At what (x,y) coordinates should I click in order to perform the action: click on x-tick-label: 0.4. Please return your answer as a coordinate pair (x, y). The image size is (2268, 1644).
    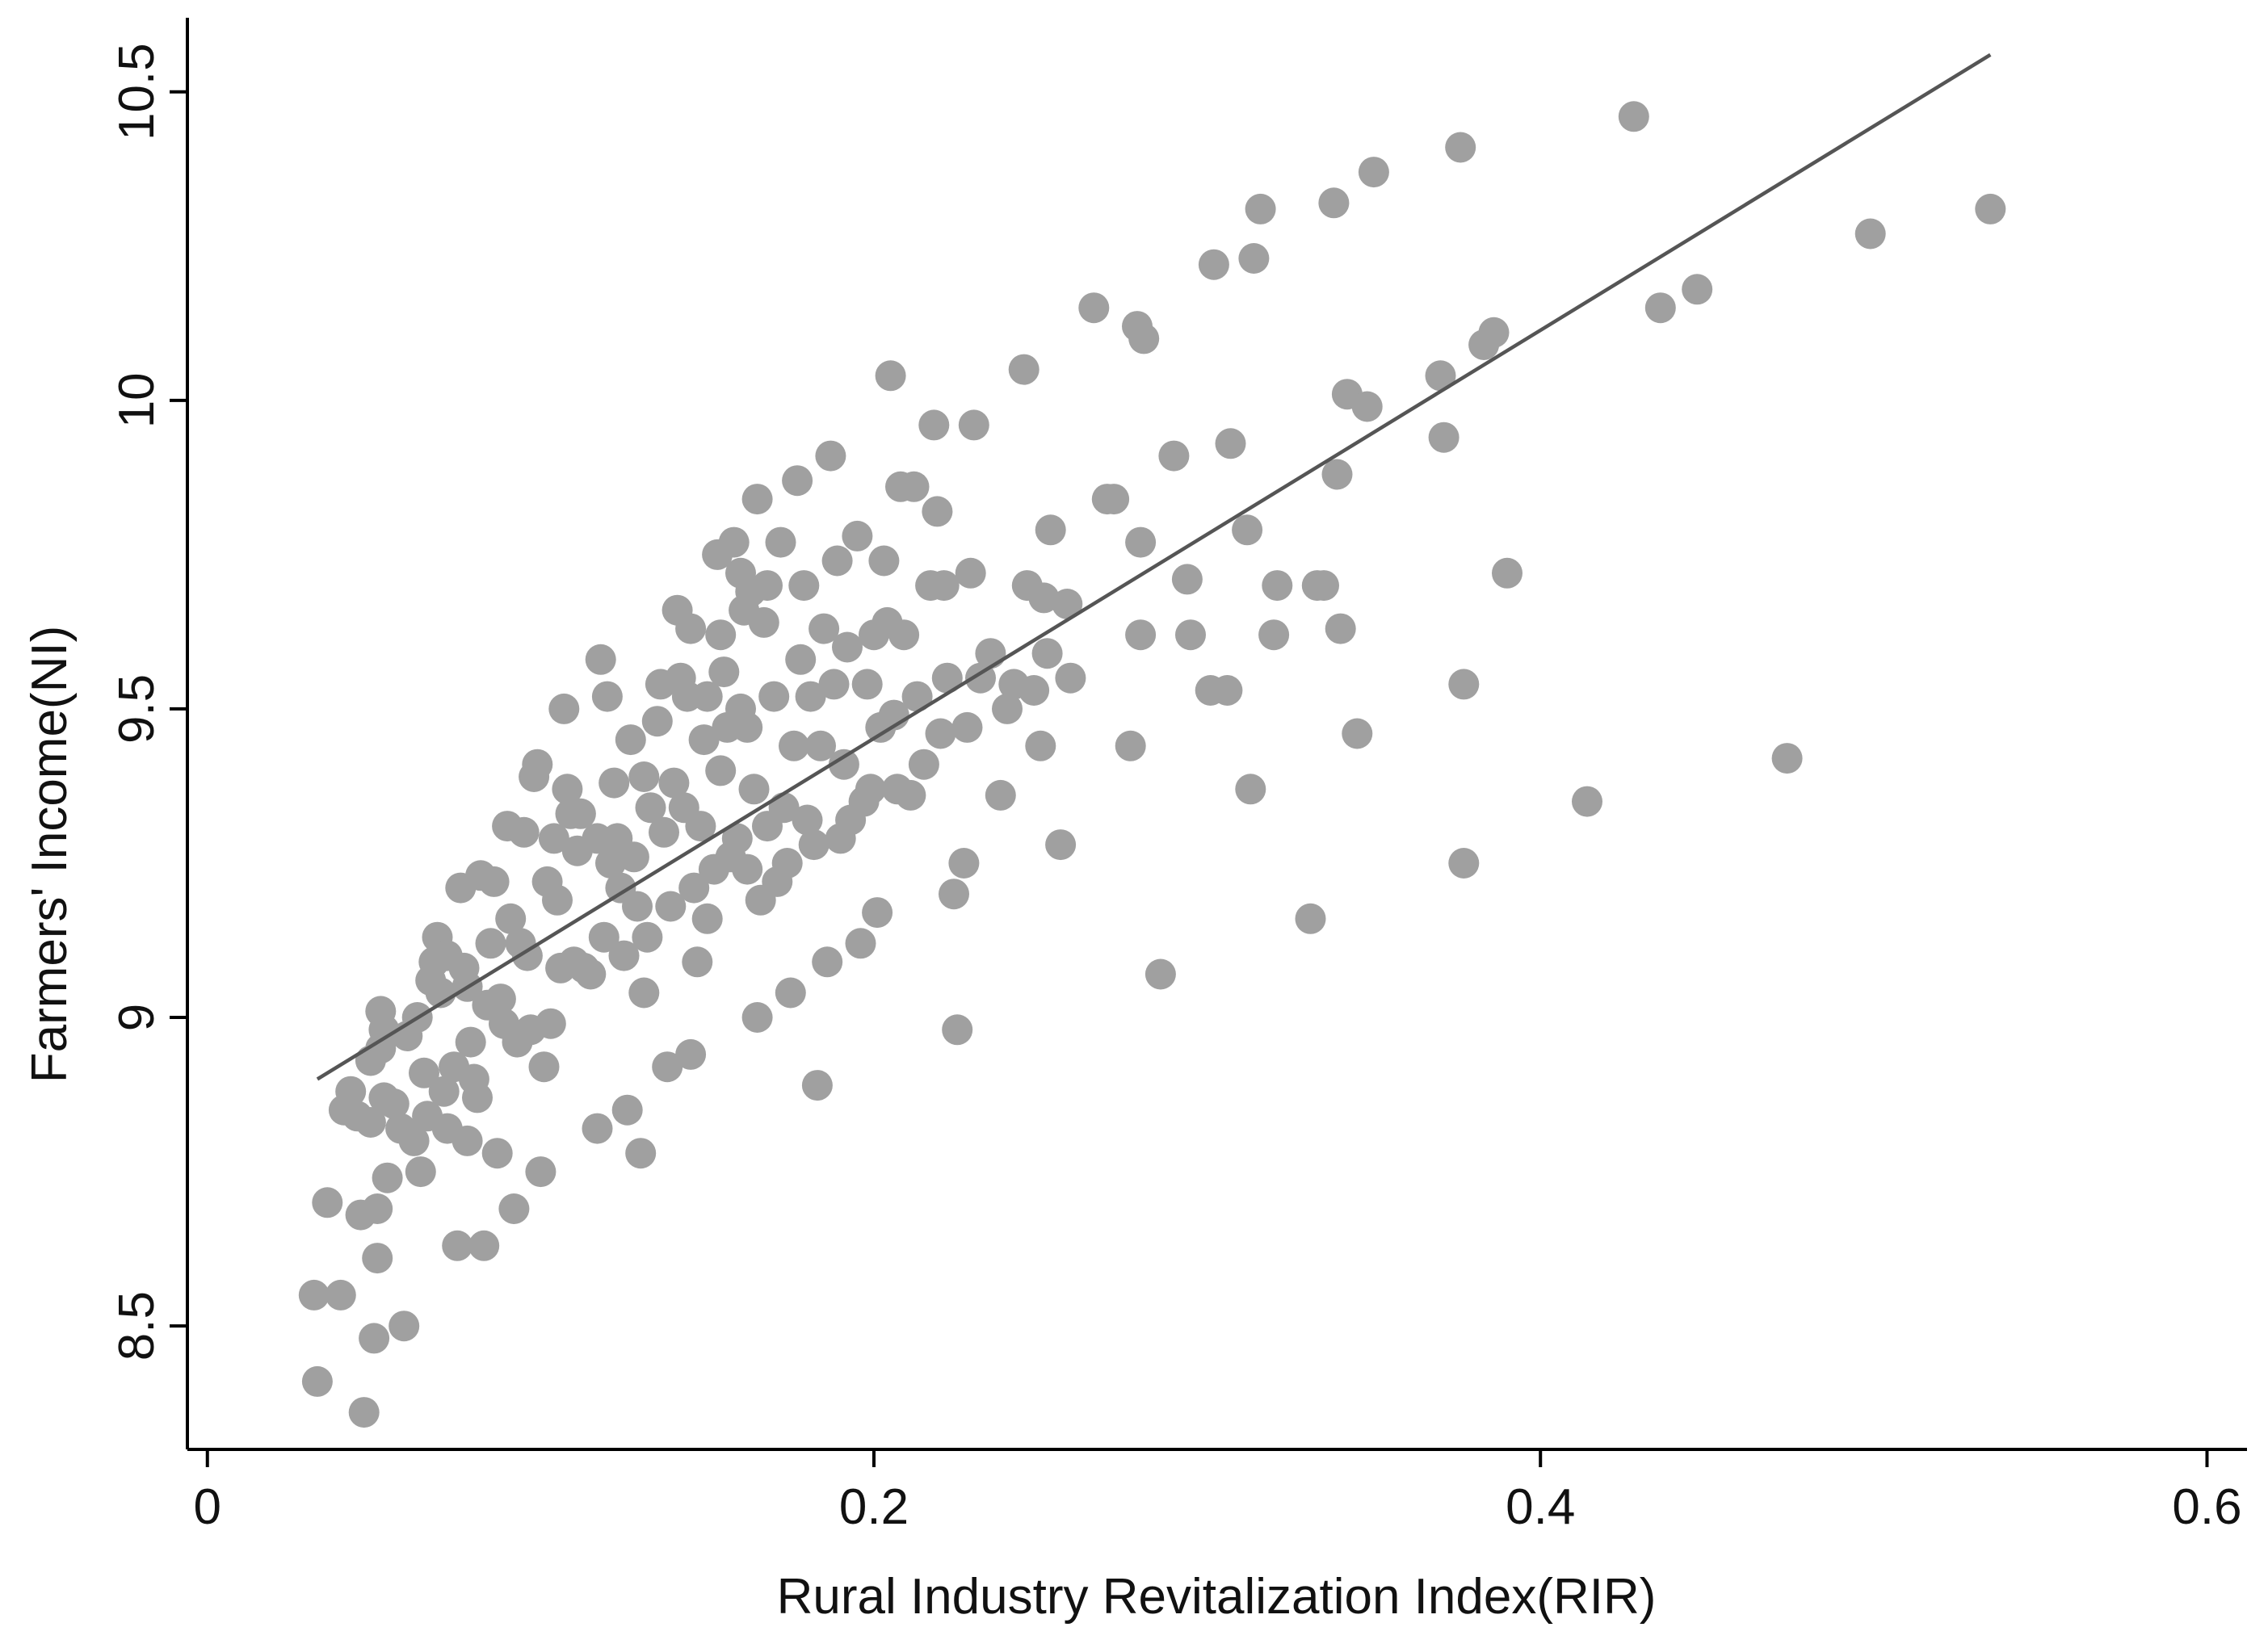
    Looking at the image, I should click on (1541, 1507).